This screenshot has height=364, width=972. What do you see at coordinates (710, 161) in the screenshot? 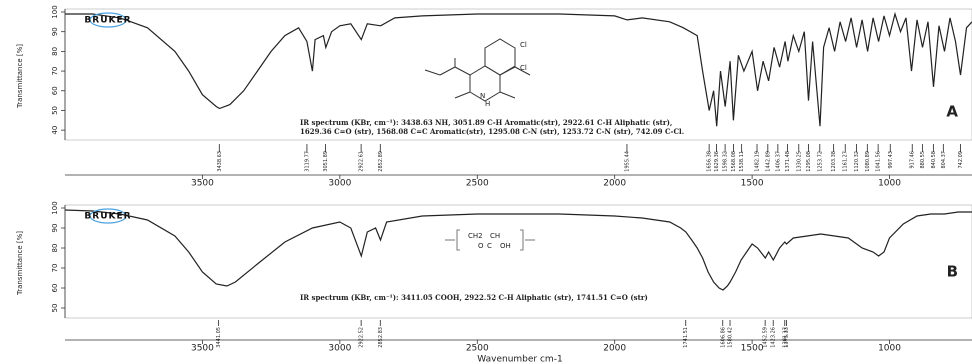
I see `peak-label: 1656.38` at bounding box center [710, 161].